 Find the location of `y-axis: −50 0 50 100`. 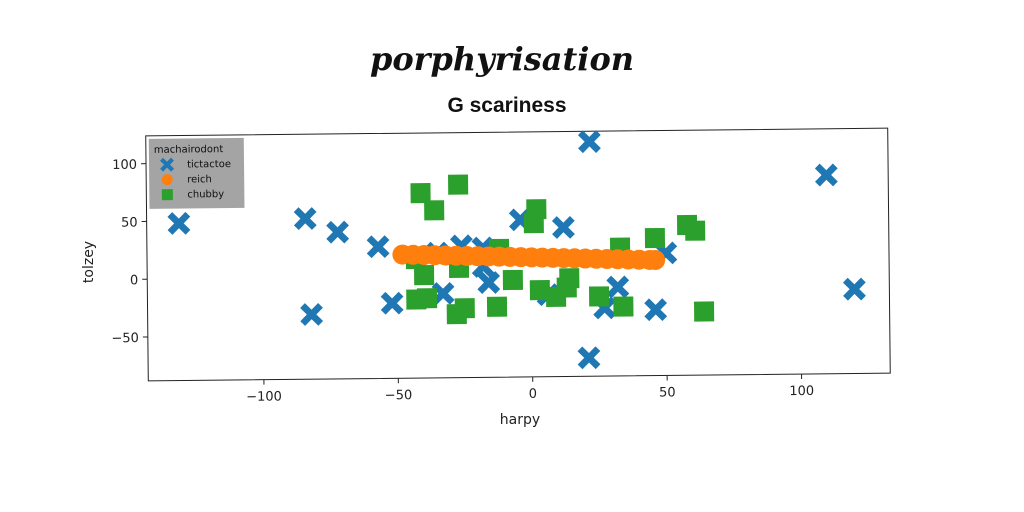

y-axis: −50 0 50 100 is located at coordinates (129, 252).